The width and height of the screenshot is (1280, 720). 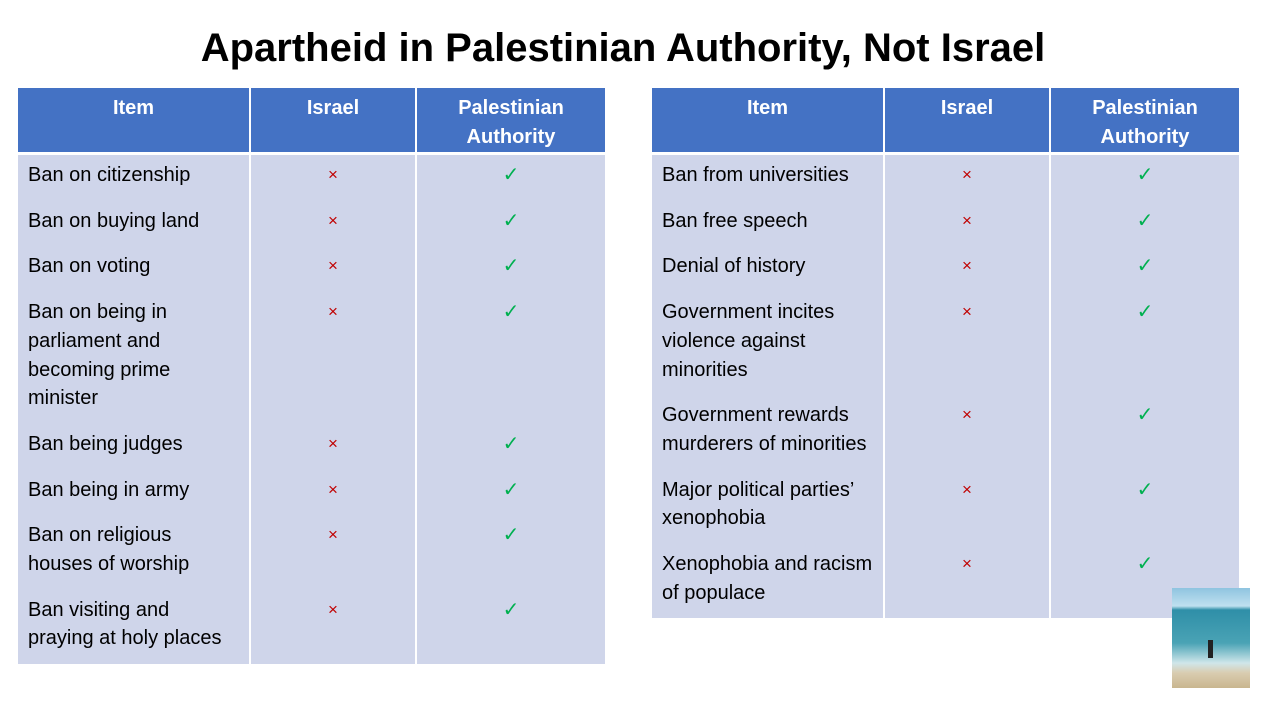 What do you see at coordinates (134, 269) in the screenshot?
I see `item-cell: Ban on voting` at bounding box center [134, 269].